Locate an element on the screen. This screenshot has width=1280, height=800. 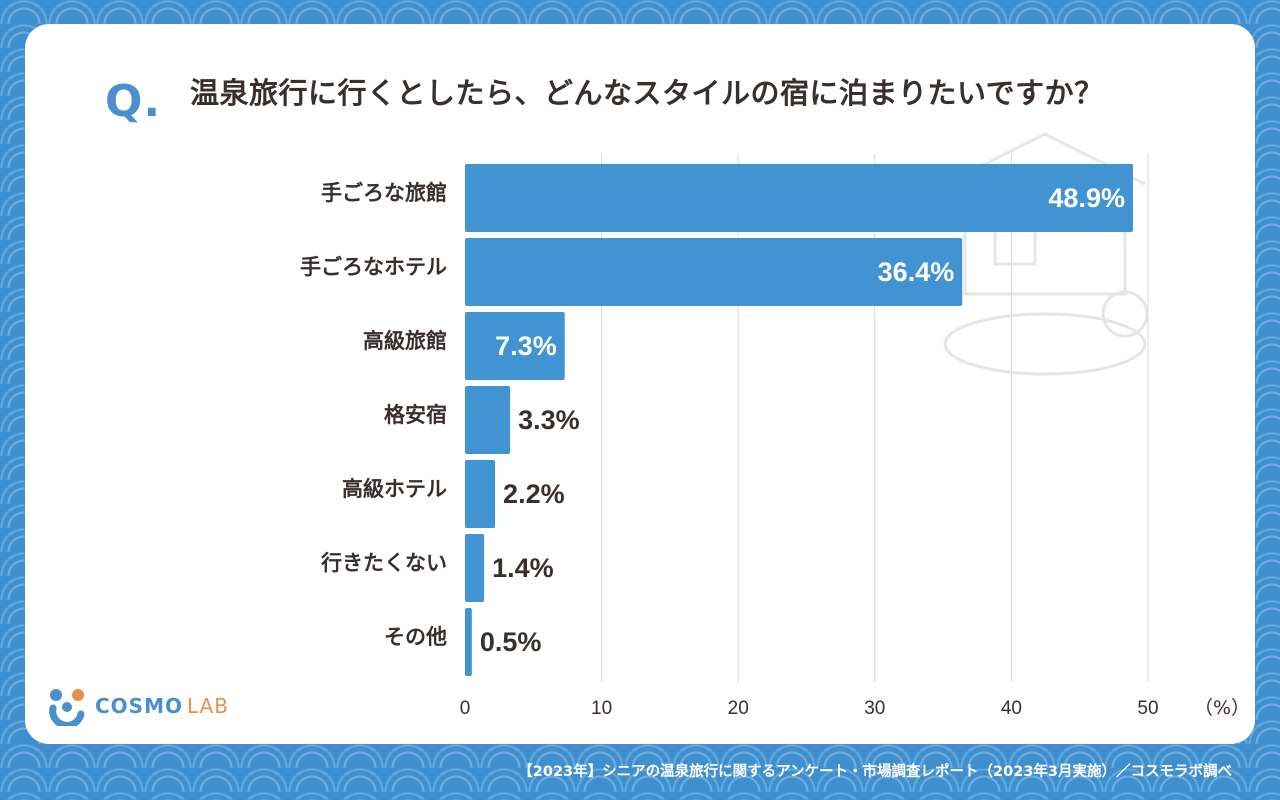
x-tick-label: 0 is located at coordinates (465, 708).